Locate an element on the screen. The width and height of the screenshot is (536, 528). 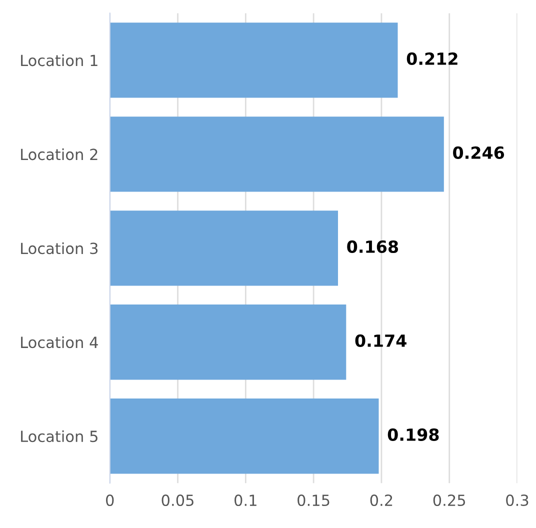
data-label: 0.212 is located at coordinates (432, 59).